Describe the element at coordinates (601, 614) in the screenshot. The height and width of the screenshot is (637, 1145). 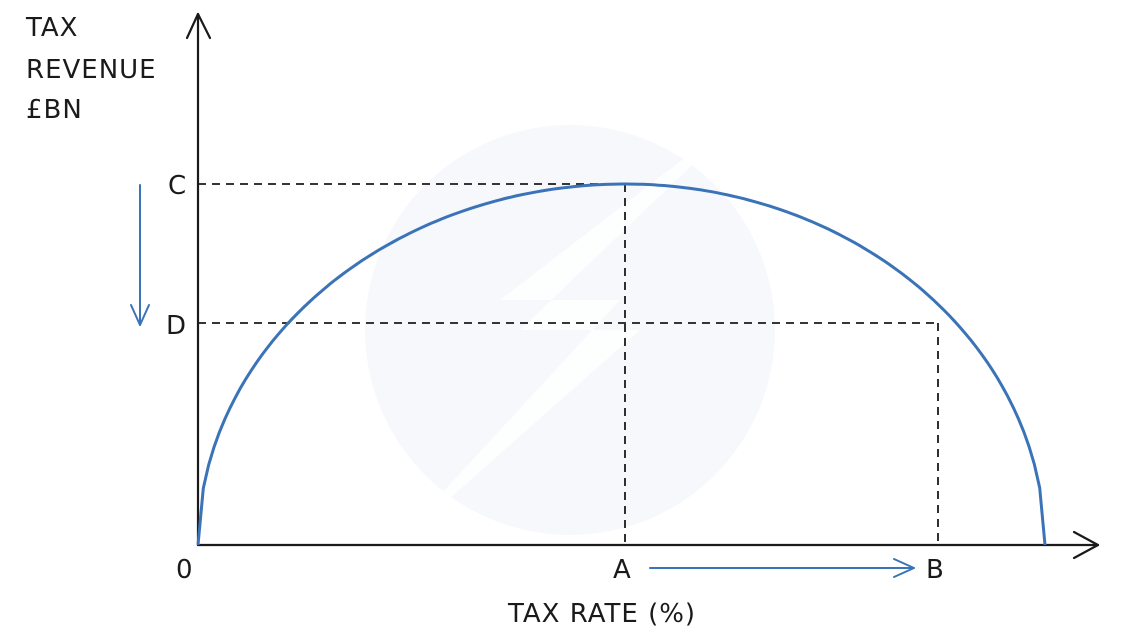
I see `x-axis-label: TAX RATE (%)` at that location.